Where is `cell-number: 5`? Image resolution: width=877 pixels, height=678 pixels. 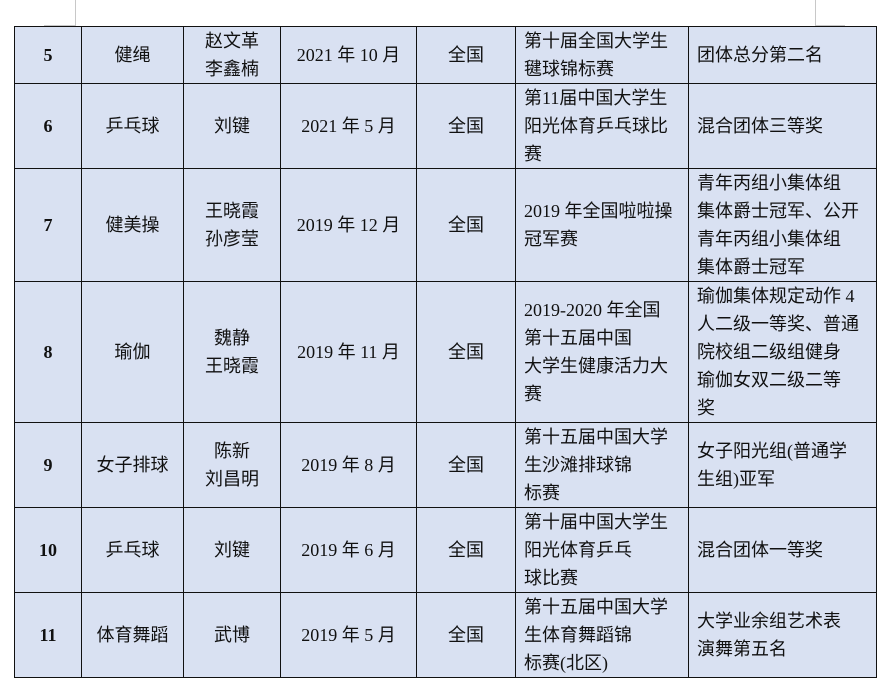
cell-number: 5 is located at coordinates (48, 55).